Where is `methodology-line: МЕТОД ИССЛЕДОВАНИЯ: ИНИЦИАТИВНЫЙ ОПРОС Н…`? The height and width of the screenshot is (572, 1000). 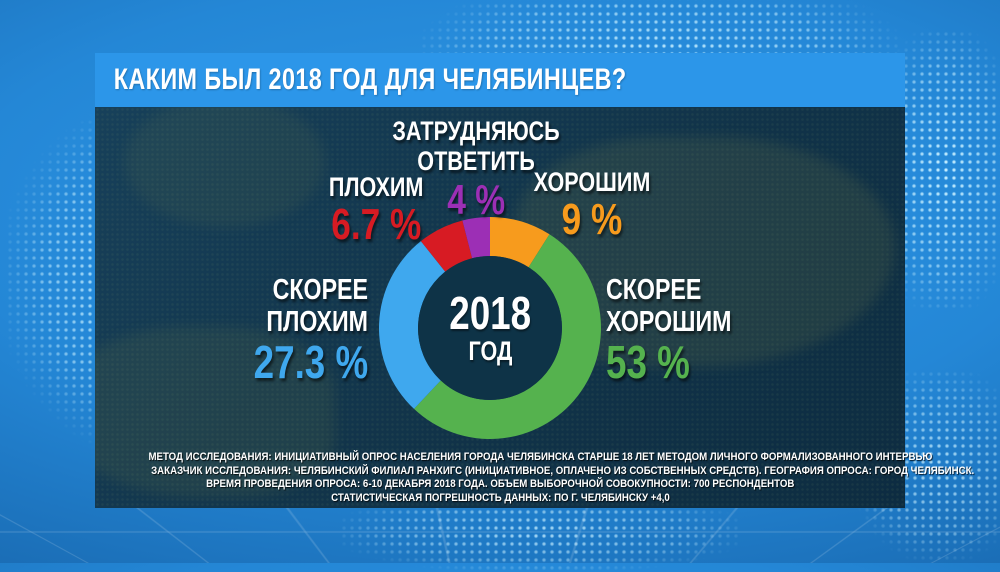 methodology-line: МЕТОД ИССЛЕДОВАНИЯ: ИНИЦИАТИВНЫЙ ОПРОС Н… is located at coordinates (540, 457).